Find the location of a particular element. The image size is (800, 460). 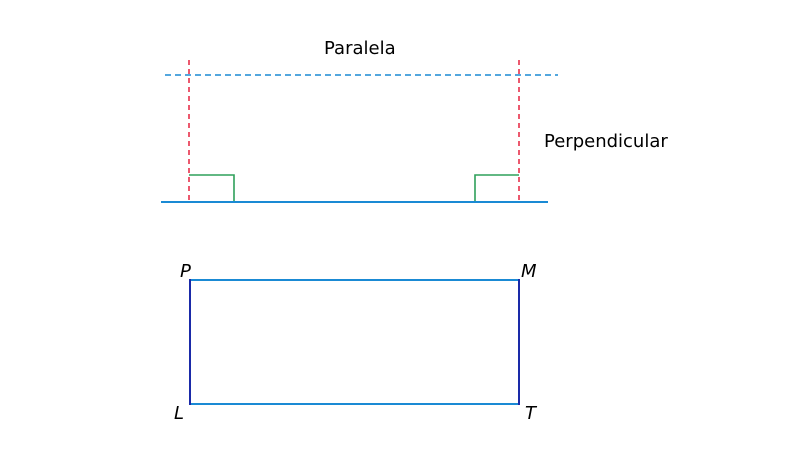

right-angle-mark-left is located at coordinates (212, 188).